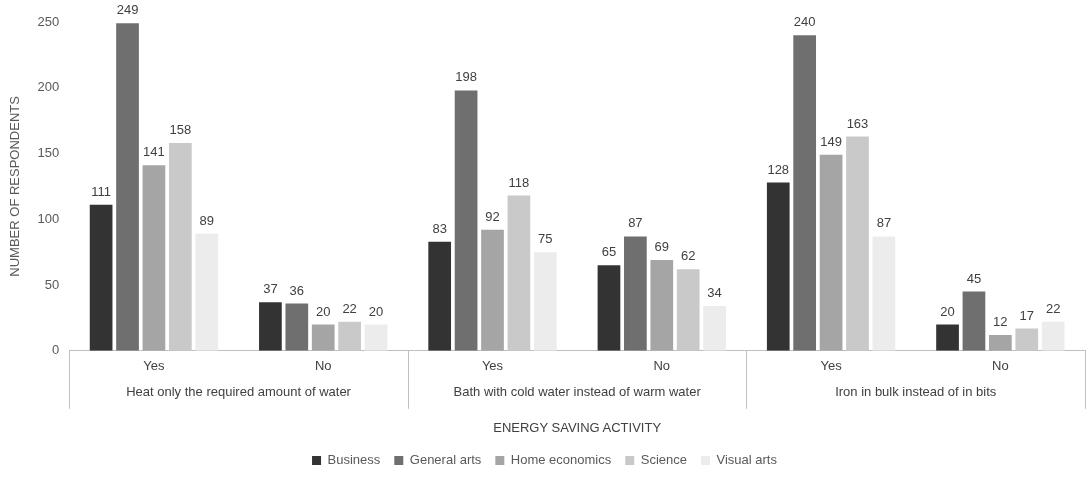 This screenshot has width=1091, height=477. Describe the element at coordinates (101, 191) in the screenshot. I see `data-label: 111` at that location.